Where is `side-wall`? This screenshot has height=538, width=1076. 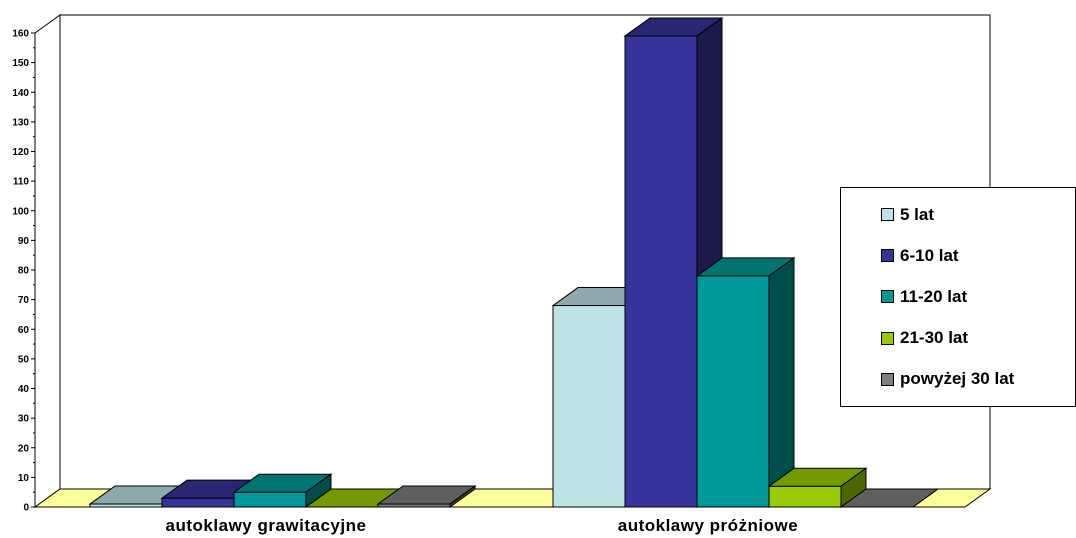 side-wall is located at coordinates (47, 261).